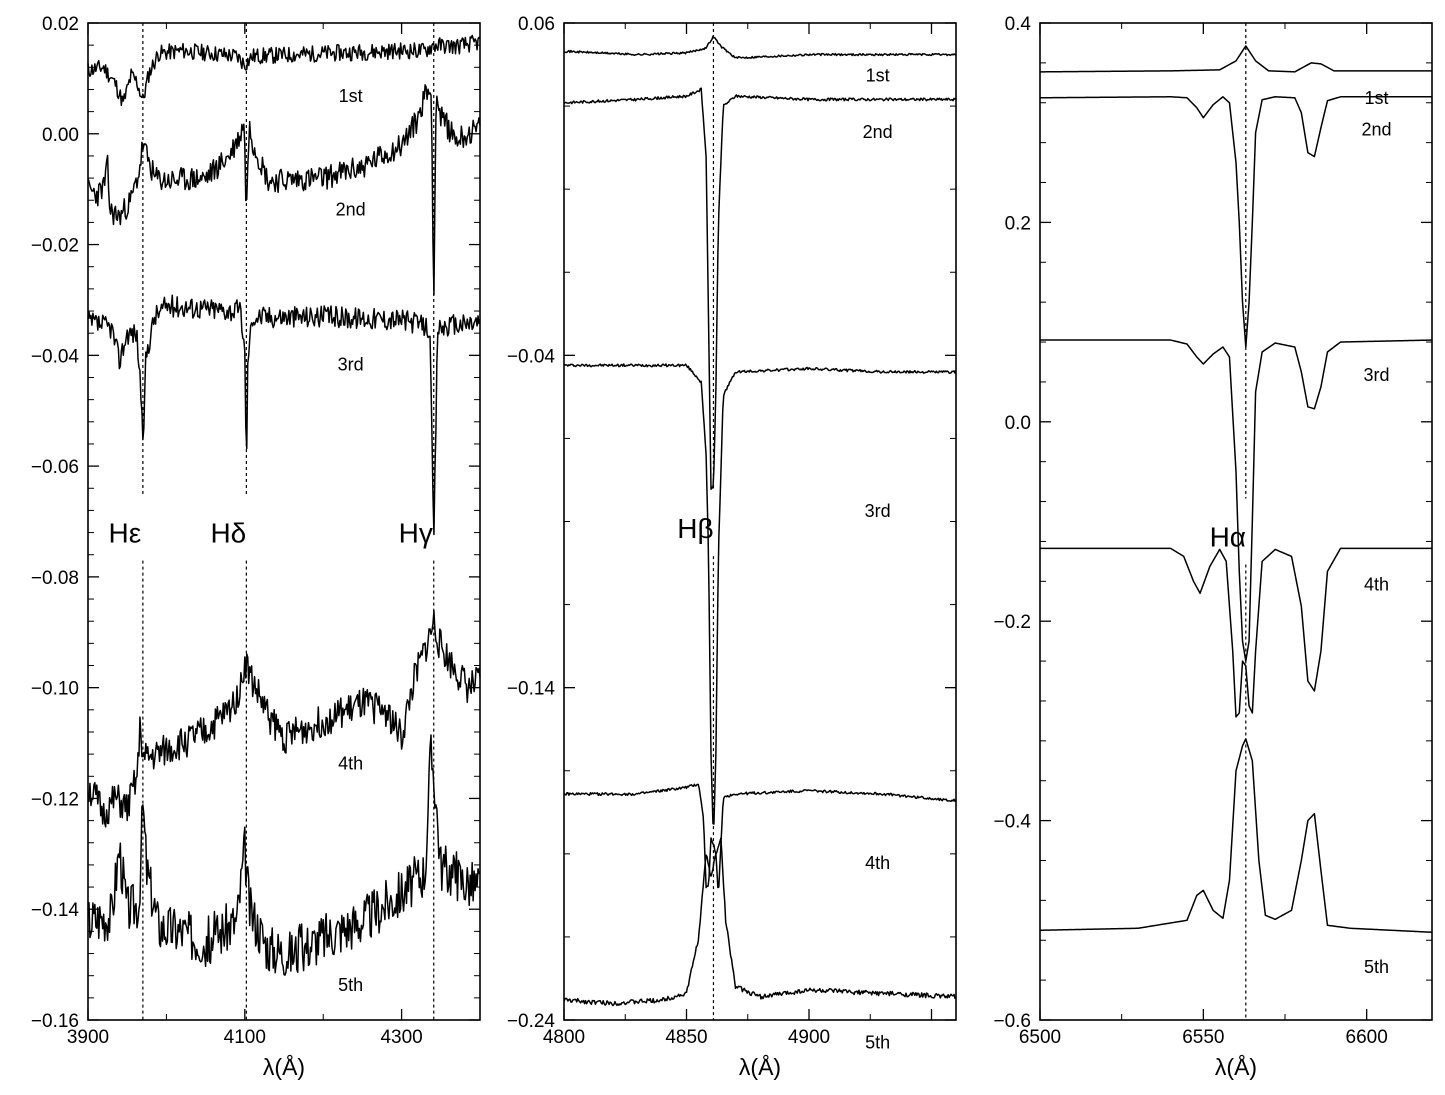 This screenshot has width=1445, height=1095. Describe the element at coordinates (245, 1037) in the screenshot. I see `x-tick-label: 4100` at that location.